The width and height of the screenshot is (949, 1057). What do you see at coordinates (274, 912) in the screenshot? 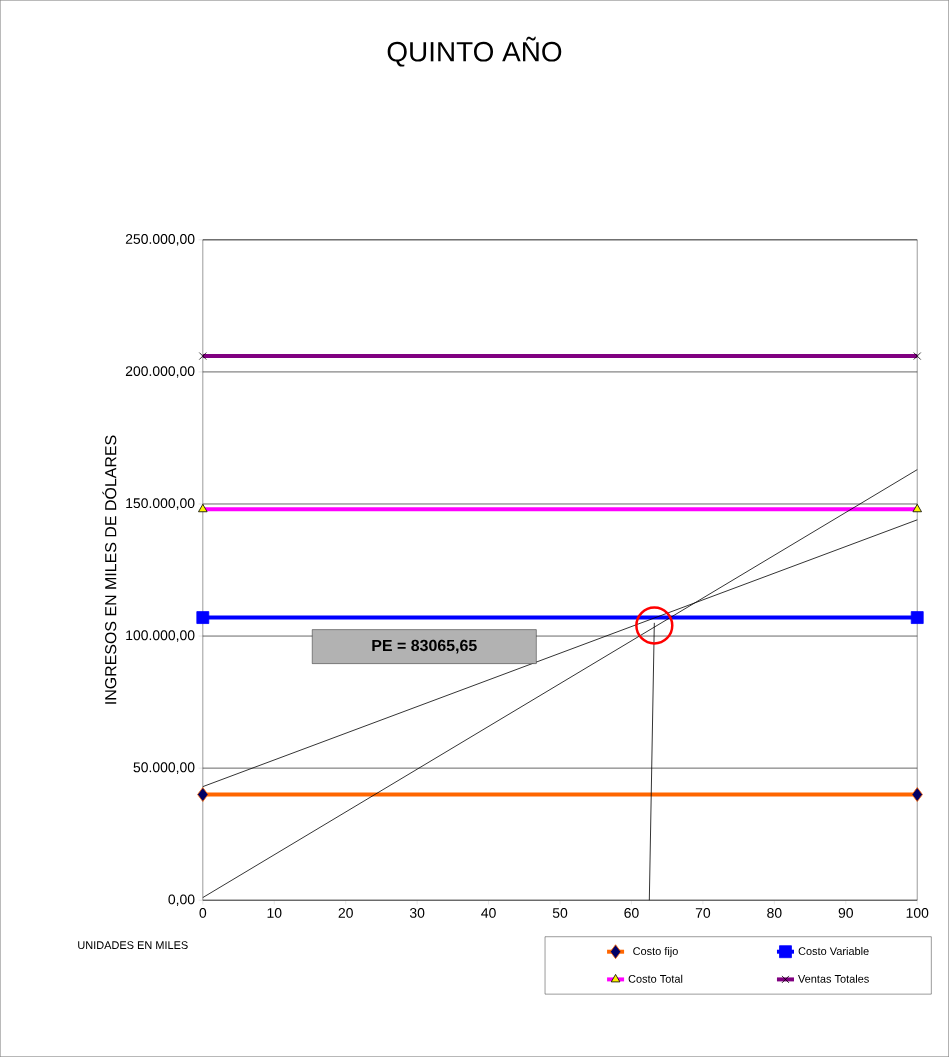
I see `x-tick-label: 10` at bounding box center [274, 912].